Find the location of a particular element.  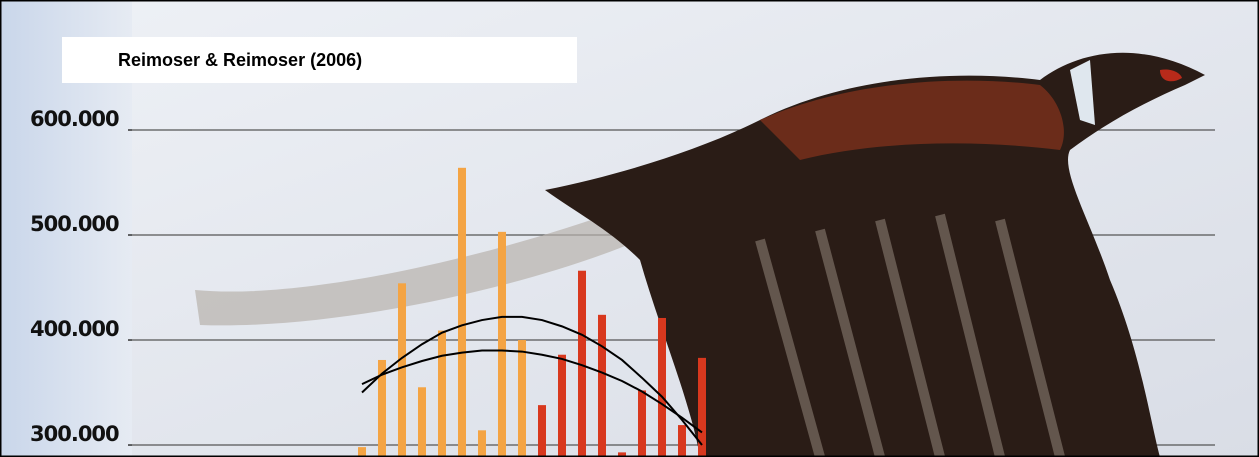

y-tick-label: 600.000 is located at coordinates (74, 119).